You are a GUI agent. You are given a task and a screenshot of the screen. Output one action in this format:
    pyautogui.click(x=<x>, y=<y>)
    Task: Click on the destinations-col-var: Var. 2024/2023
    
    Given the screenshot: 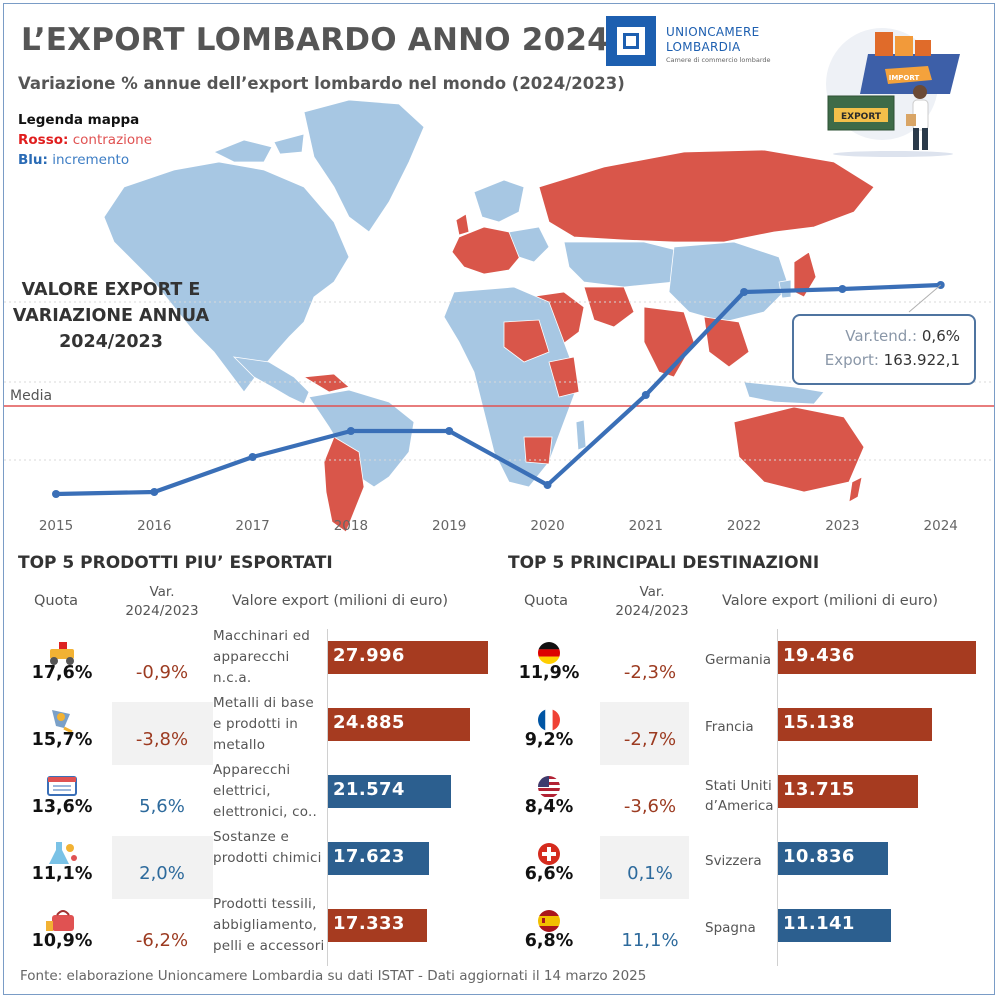 What is the action you would take?
    pyautogui.click(x=652, y=601)
    